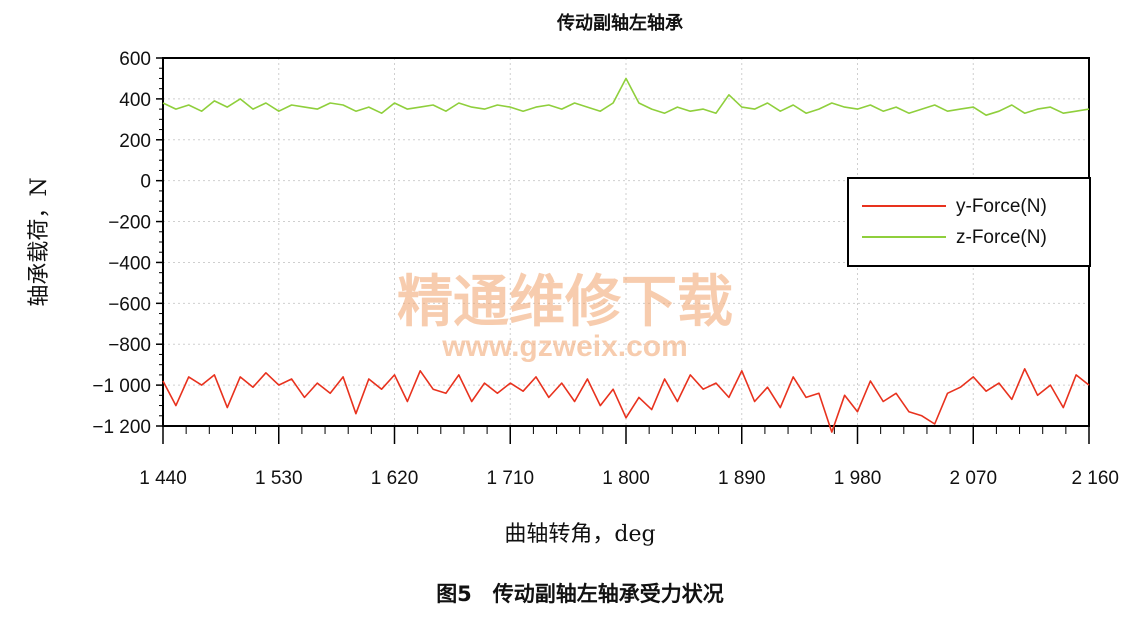 The width and height of the screenshot is (1133, 633). Describe the element at coordinates (129, 223) in the screenshot. I see `y-tick-label: −200` at that location.